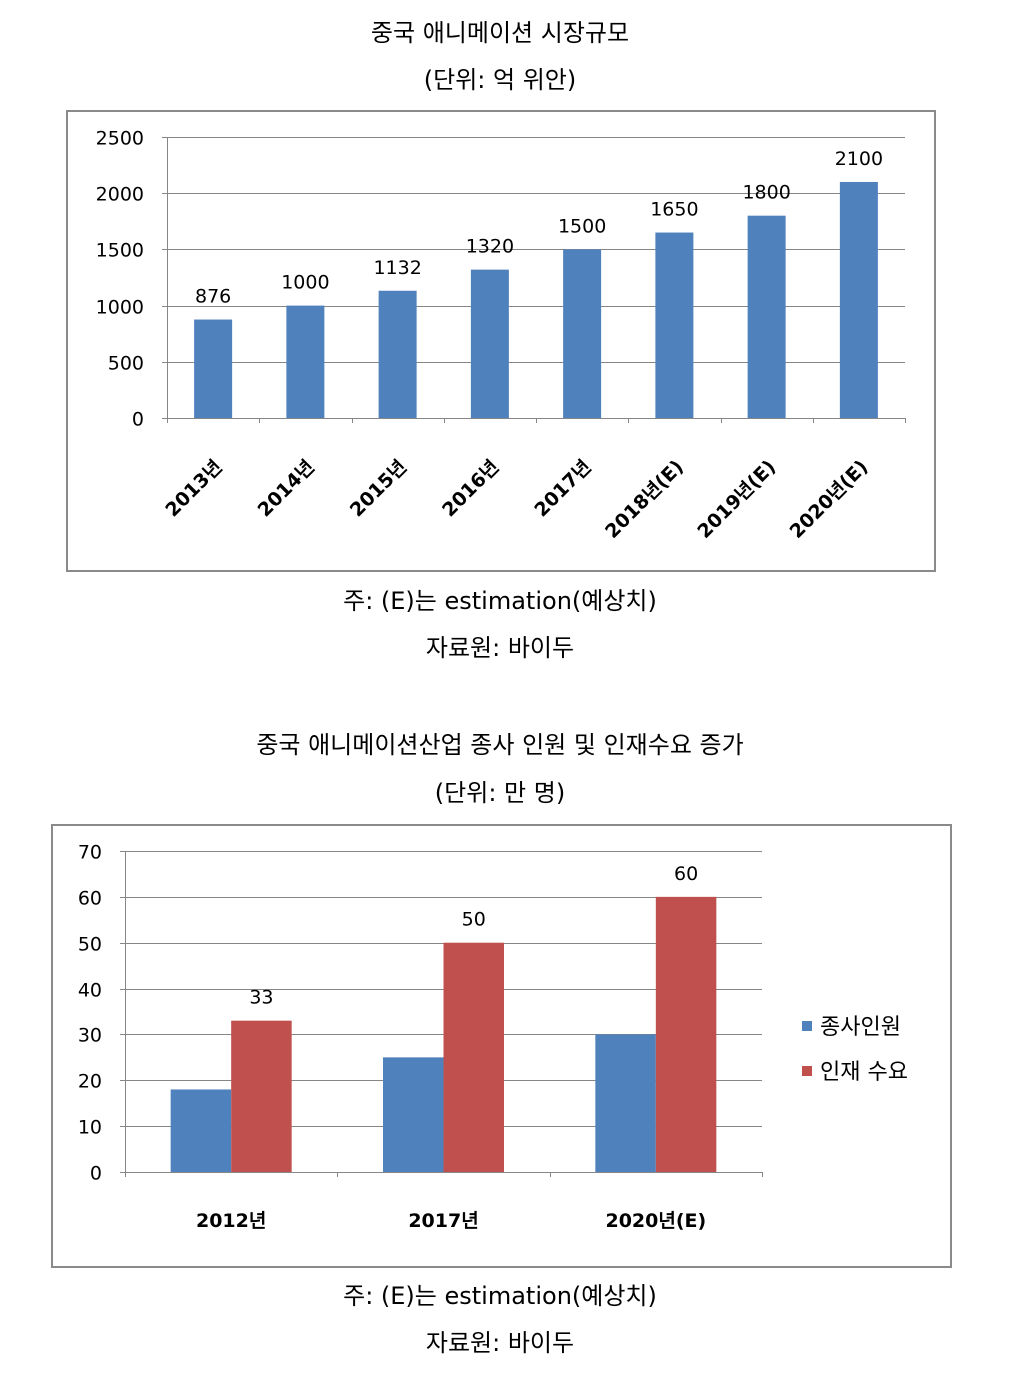 The height and width of the screenshot is (1394, 1024). I want to click on legend-item: 종사인원, so click(851, 1027).